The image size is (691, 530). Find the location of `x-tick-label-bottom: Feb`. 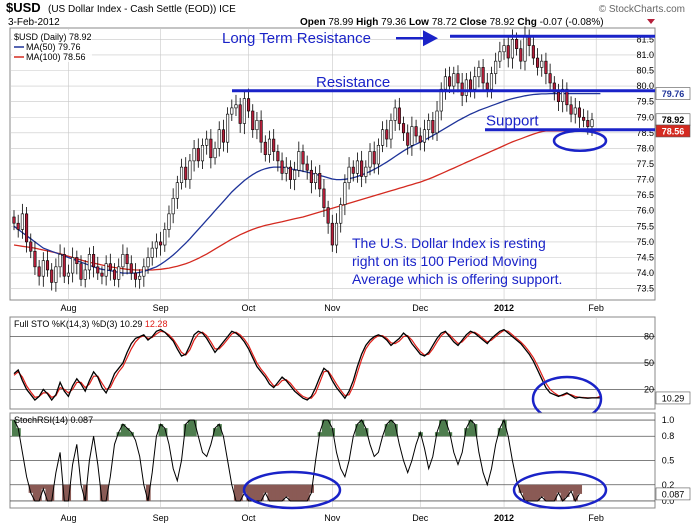

x-tick-label-bottom: Feb is located at coordinates (596, 518).